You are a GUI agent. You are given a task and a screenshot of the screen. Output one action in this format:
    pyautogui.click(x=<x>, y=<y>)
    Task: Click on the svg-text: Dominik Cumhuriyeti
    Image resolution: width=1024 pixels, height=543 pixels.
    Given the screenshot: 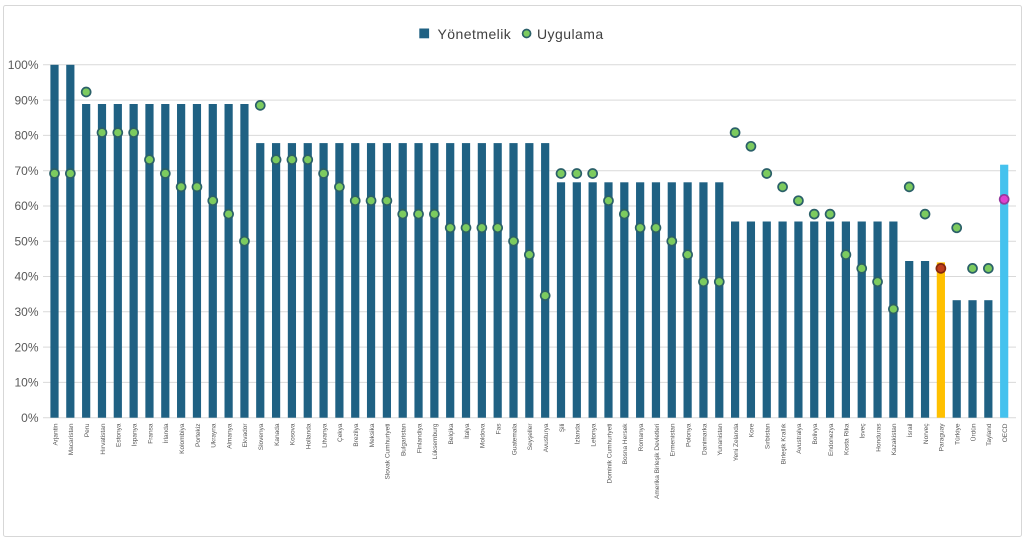 What is the action you would take?
    pyautogui.click(x=609, y=454)
    